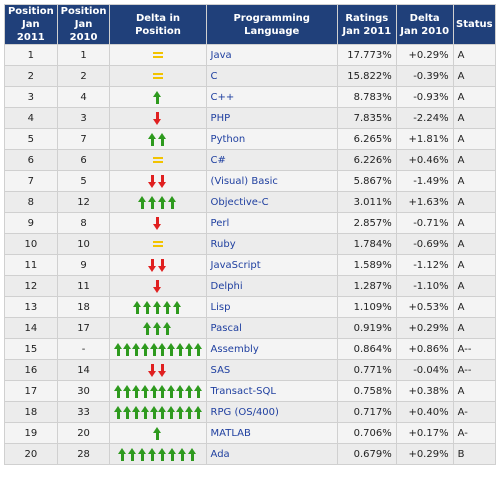 Image resolution: width=500 pixels, height=496 pixels. I want to click on delta-cell: +0.40%, so click(424, 412).